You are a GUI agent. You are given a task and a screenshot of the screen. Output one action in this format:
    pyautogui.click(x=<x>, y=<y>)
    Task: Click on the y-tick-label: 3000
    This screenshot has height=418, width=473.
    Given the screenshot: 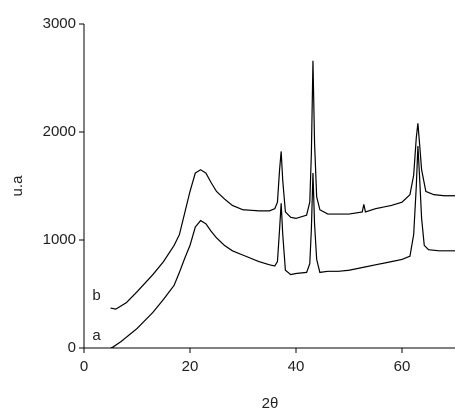 What is the action you would take?
    pyautogui.click(x=59, y=23)
    